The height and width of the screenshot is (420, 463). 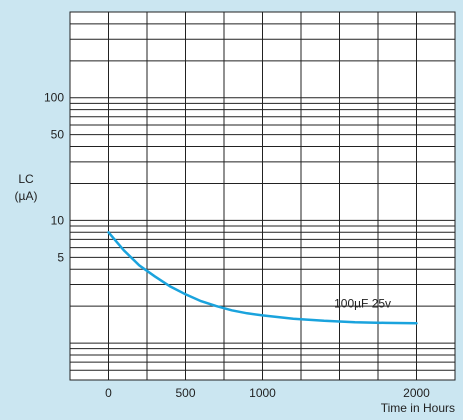 I want to click on y-tick-labels: 5 10 50 100, so click(x=54, y=178).